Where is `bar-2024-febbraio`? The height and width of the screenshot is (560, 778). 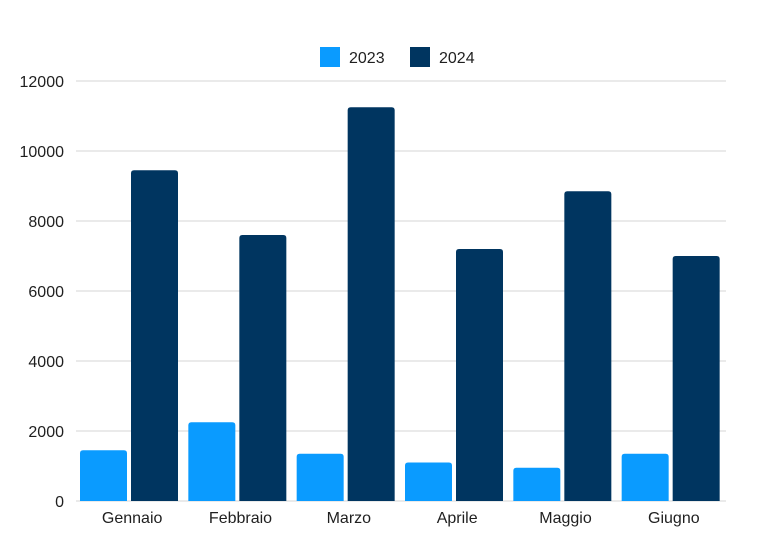 bar-2024-febbraio is located at coordinates (263, 368).